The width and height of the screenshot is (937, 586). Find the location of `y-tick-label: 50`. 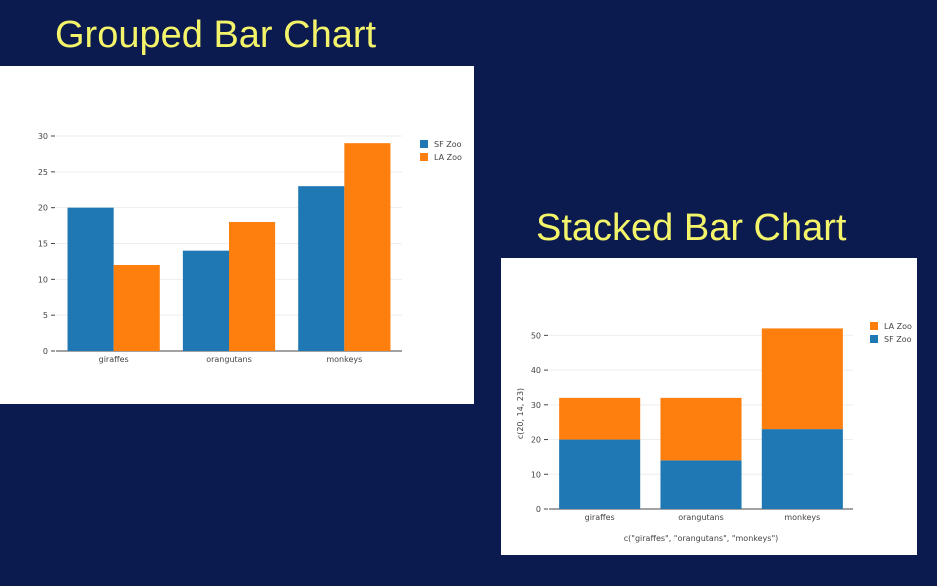

y-tick-label: 50 is located at coordinates (536, 335).